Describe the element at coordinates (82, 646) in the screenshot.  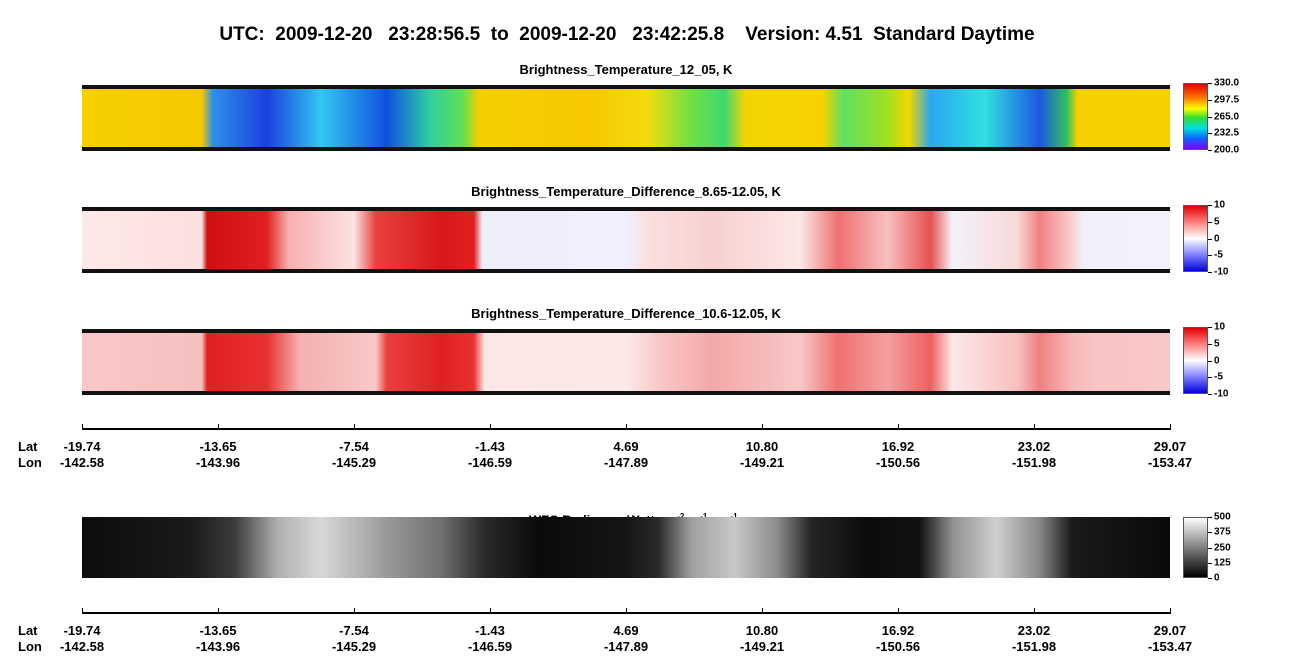
I see `lon-label: -142.58` at that location.